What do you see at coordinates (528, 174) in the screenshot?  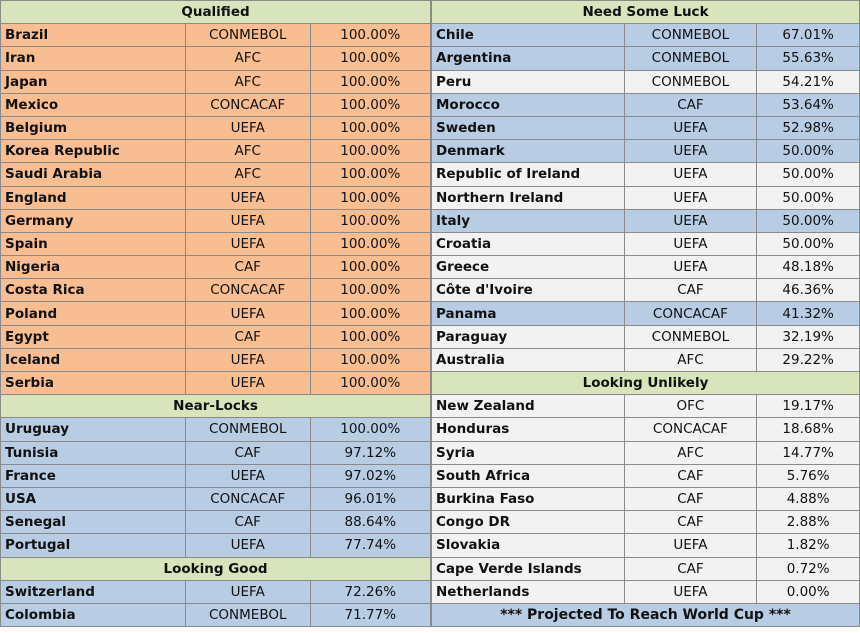 I see `team-name: Republic of Ireland` at bounding box center [528, 174].